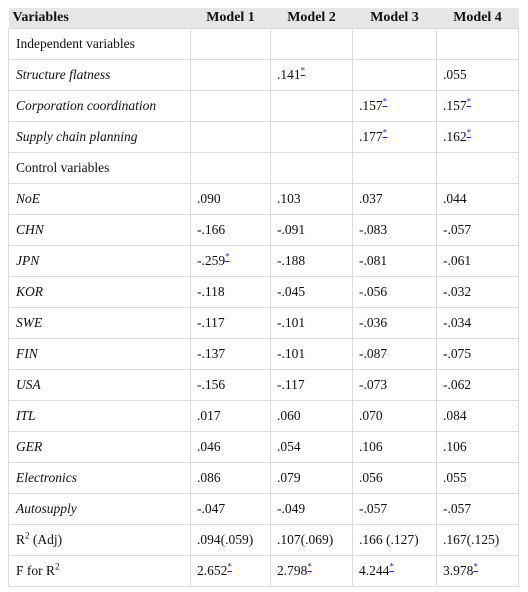 The image size is (528, 592). I want to click on value-cell: .079, so click(311, 478).